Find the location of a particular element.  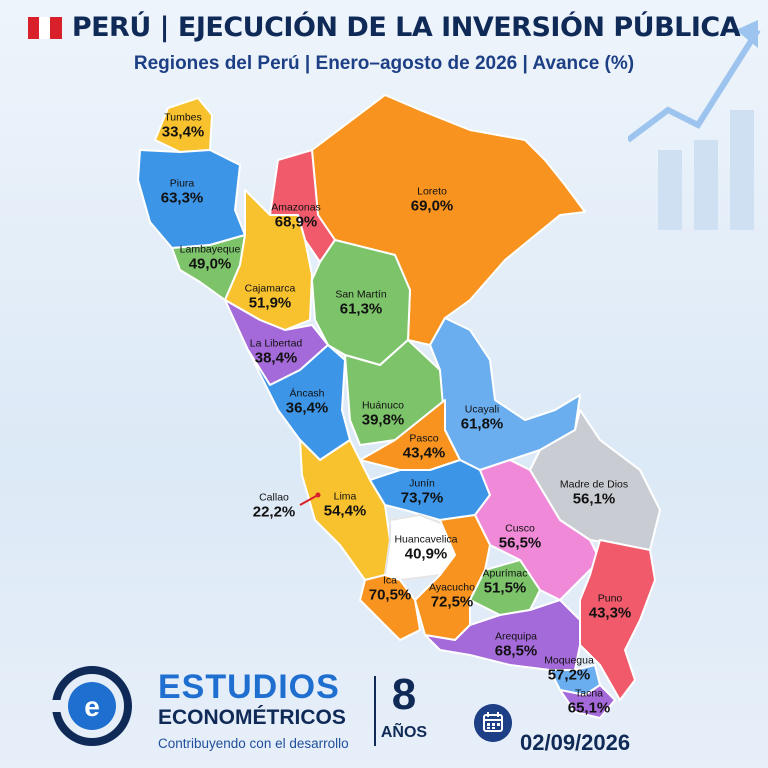

region-label-cajamarca: Cajamarca 51,9% is located at coordinates (270, 297).